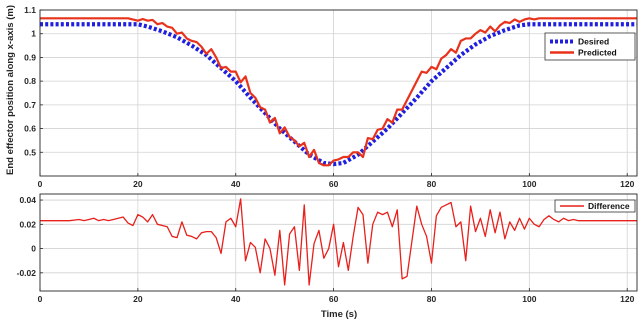  What do you see at coordinates (432, 184) in the screenshot?
I see `position-x-tick-label: 80` at bounding box center [432, 184].